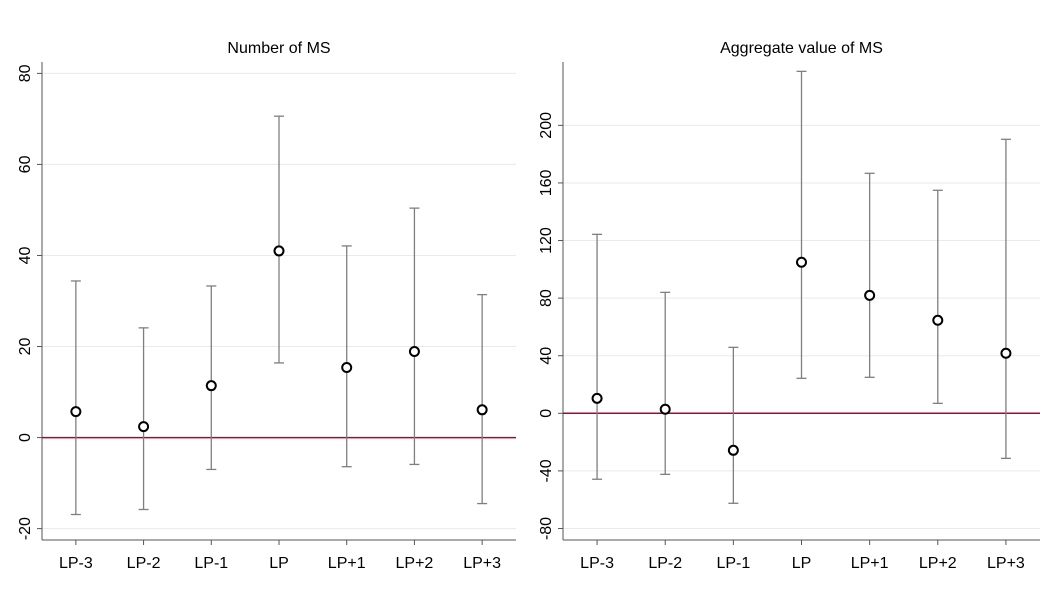 The height and width of the screenshot is (591, 1056). I want to click on y-tick-label: -80, so click(546, 528).